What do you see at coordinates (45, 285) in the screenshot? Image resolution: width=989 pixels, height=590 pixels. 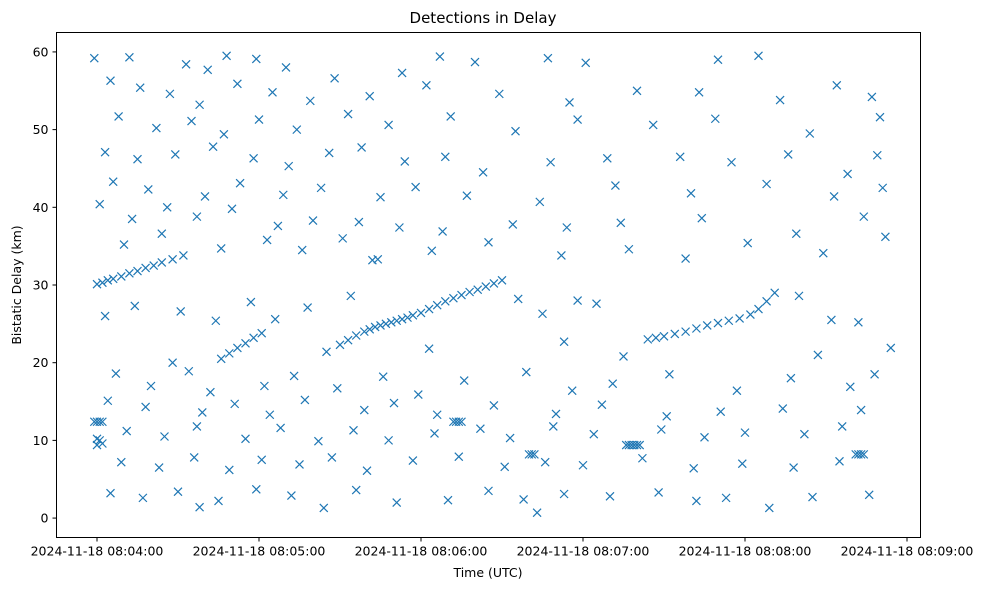 I see `y-axis: 0 10 20 30 40 50 60` at bounding box center [45, 285].